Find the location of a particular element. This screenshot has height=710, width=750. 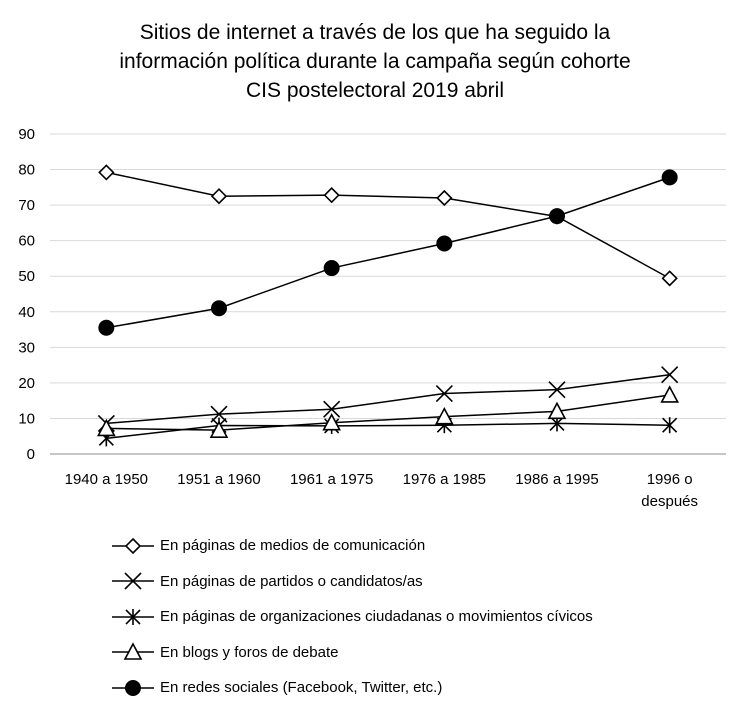

y-tick-label: 20 is located at coordinates (26, 383).